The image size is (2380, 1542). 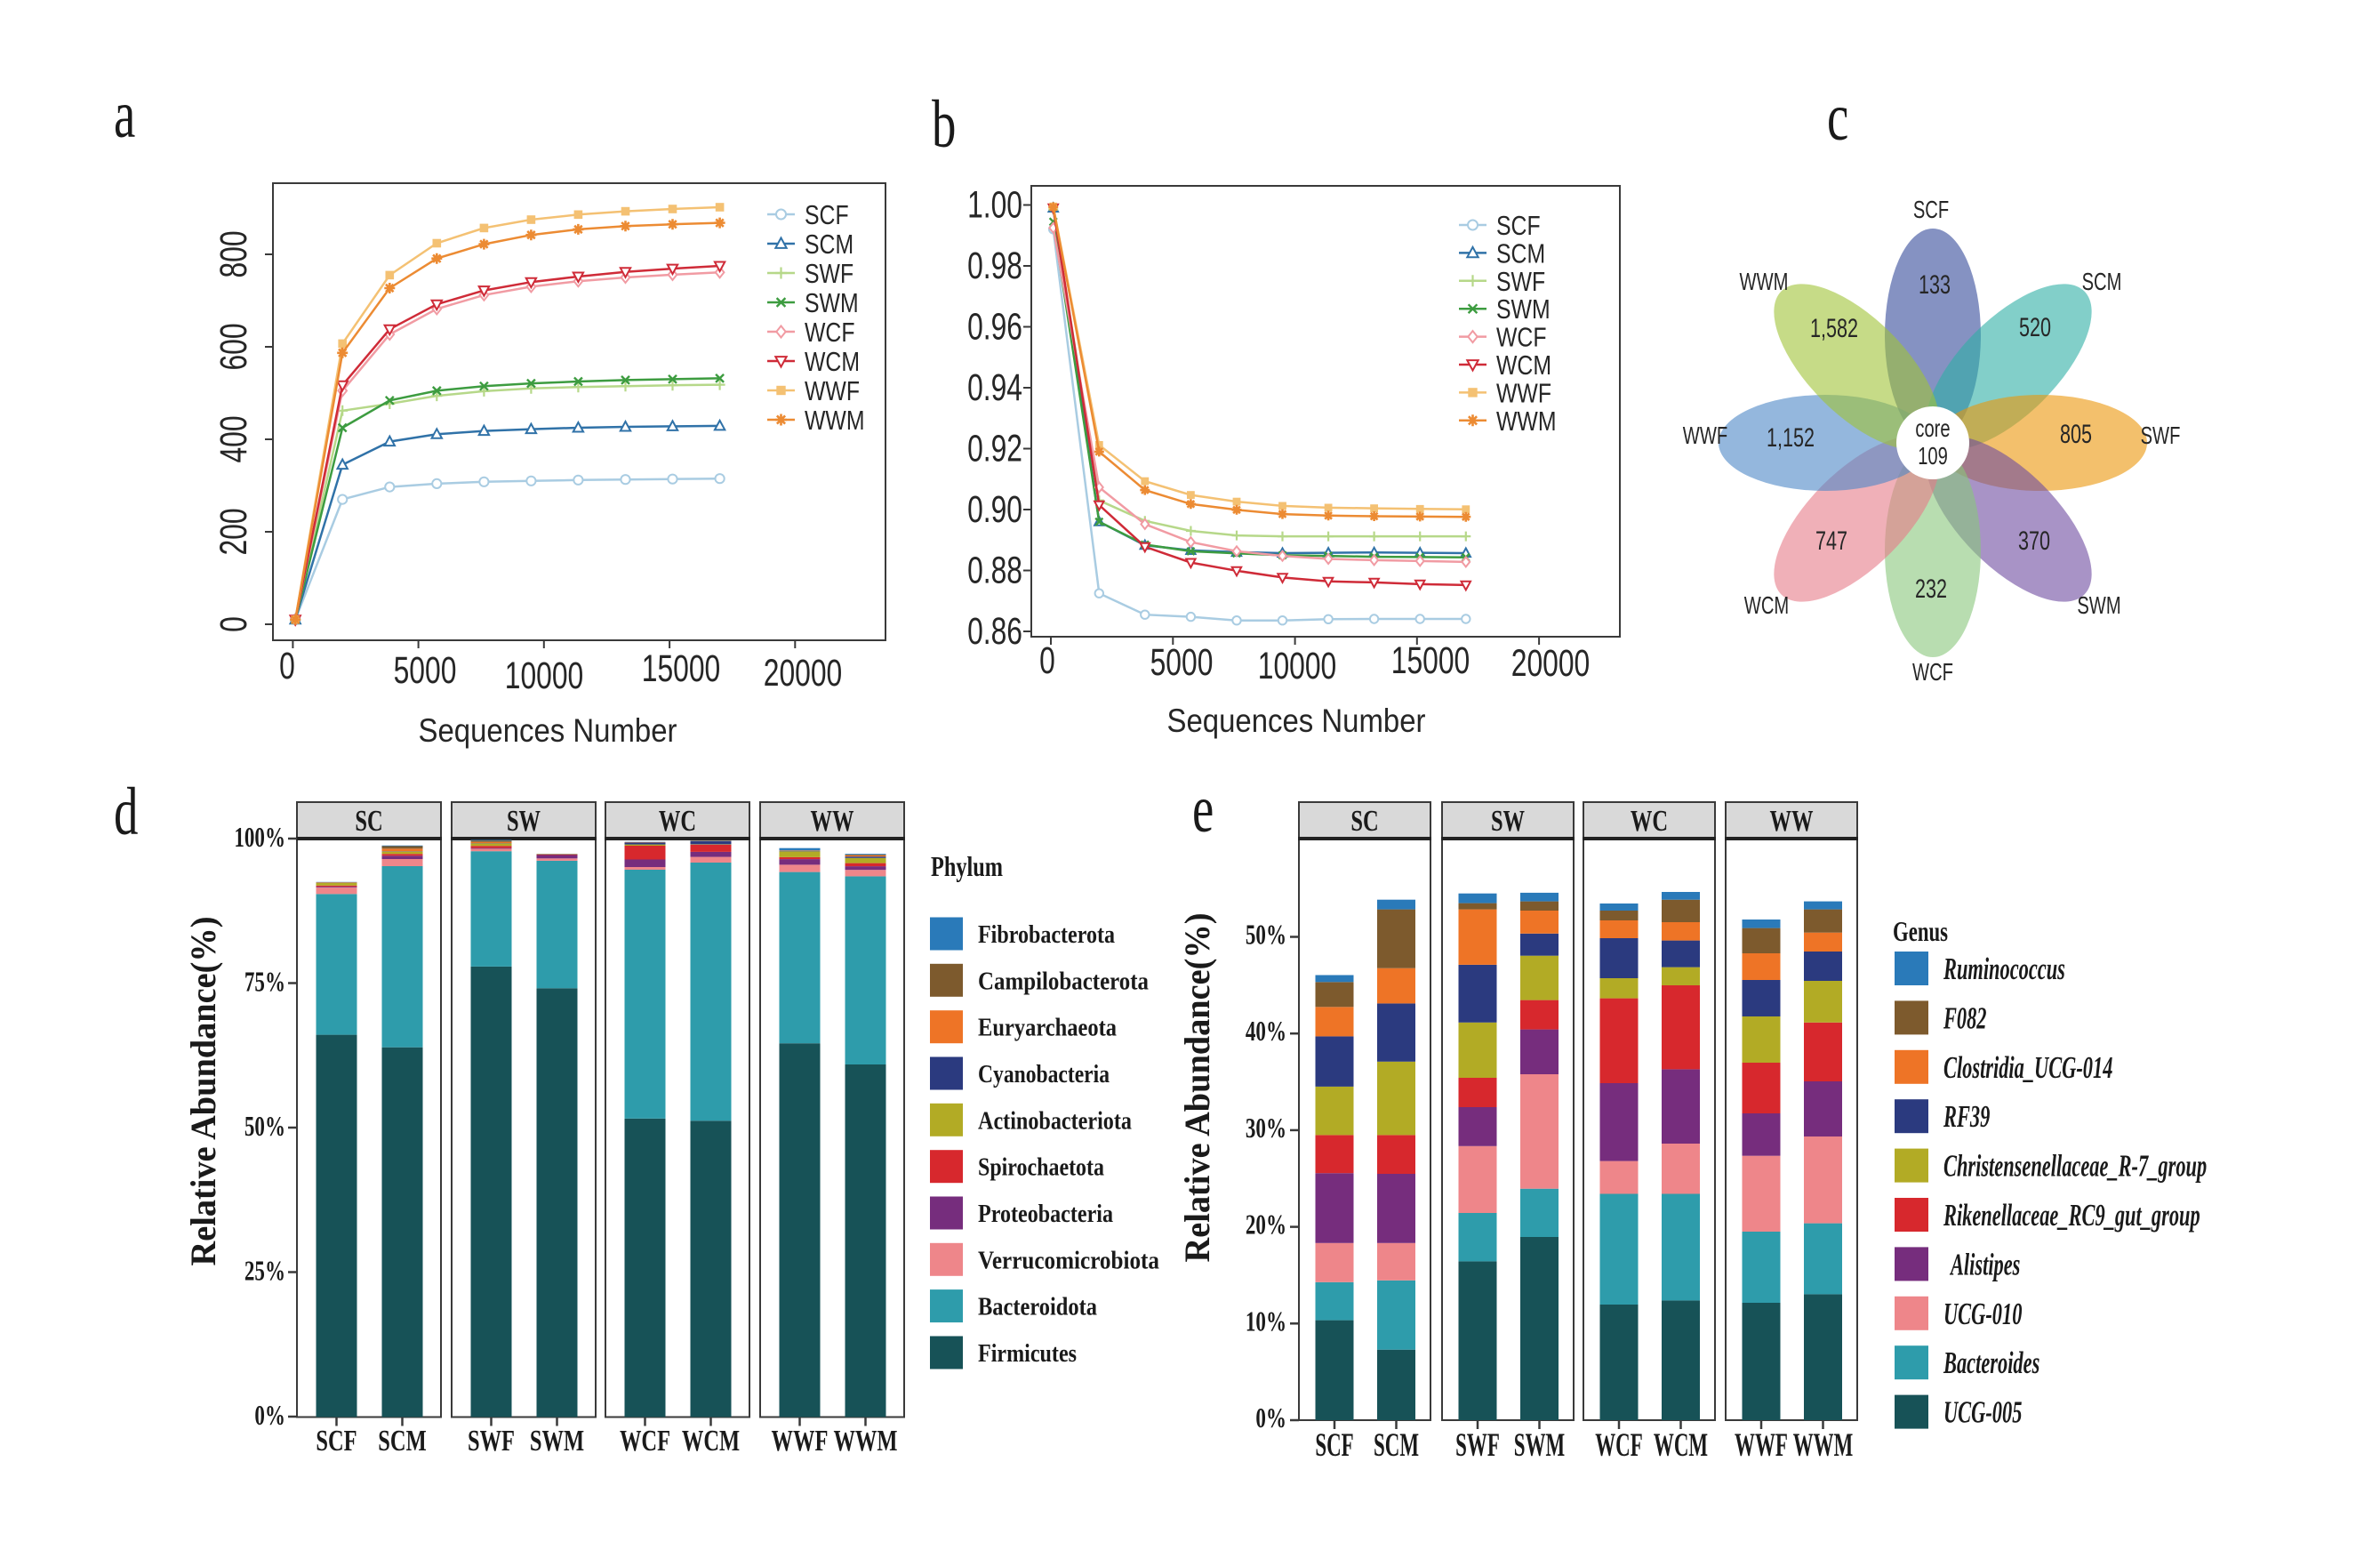 I want to click on svg-text: Relative Abundance(%), so click(x=203, y=1091).